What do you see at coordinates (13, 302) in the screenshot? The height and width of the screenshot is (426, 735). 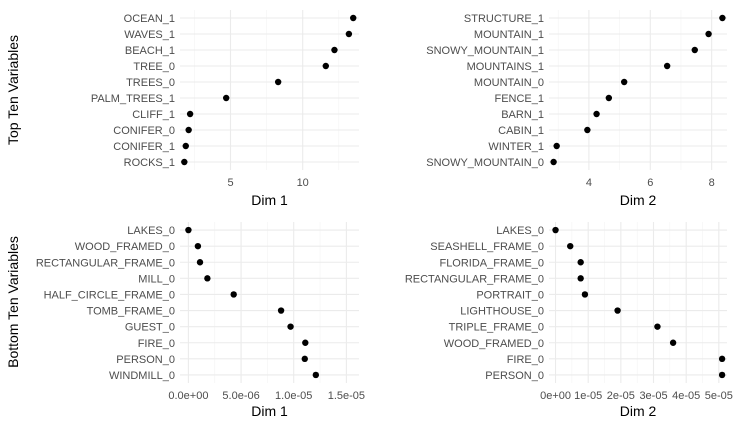 I see `row-label-bottom: Bottom Ten Variables` at bounding box center [13, 302].